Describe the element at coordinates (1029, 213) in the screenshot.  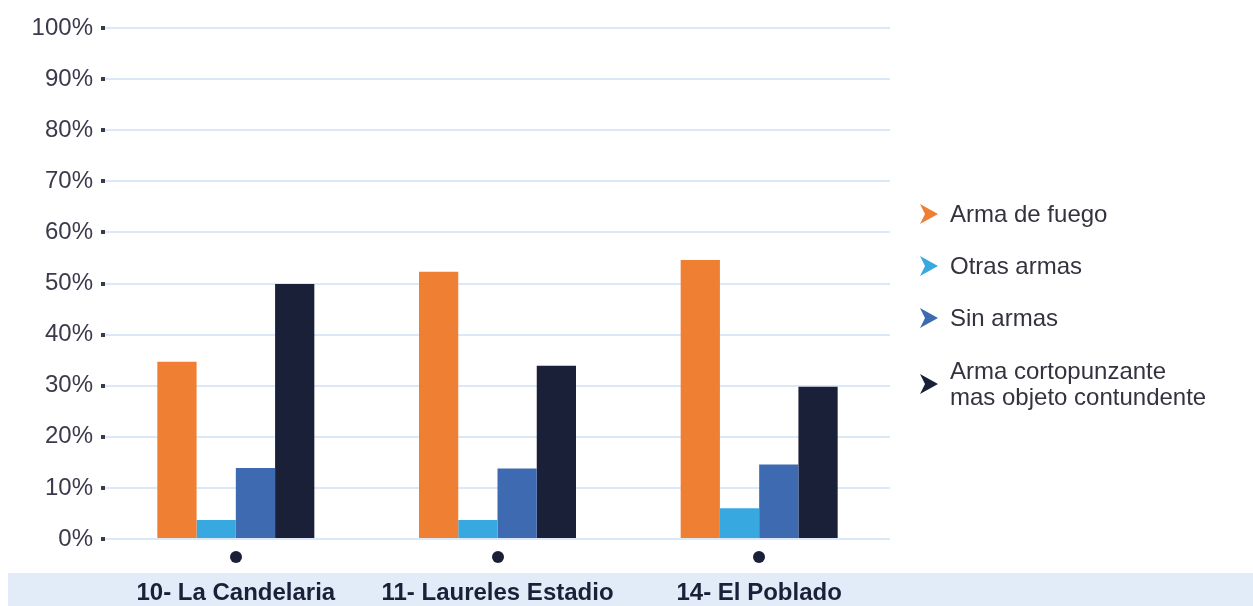
I see `legend-label: Arma de fuego` at that location.